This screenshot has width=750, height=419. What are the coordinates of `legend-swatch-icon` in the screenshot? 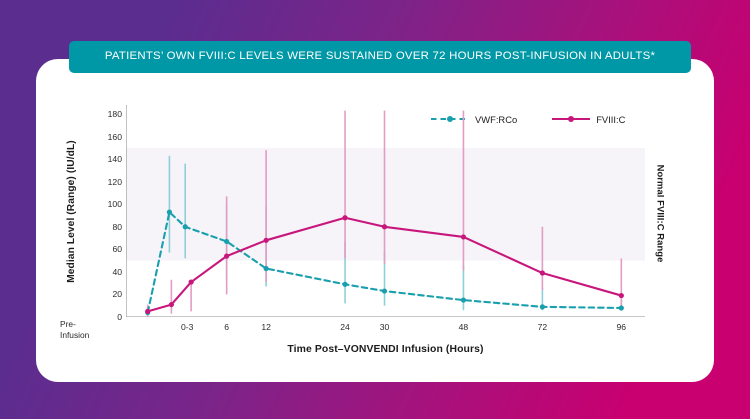 It's located at (571, 119).